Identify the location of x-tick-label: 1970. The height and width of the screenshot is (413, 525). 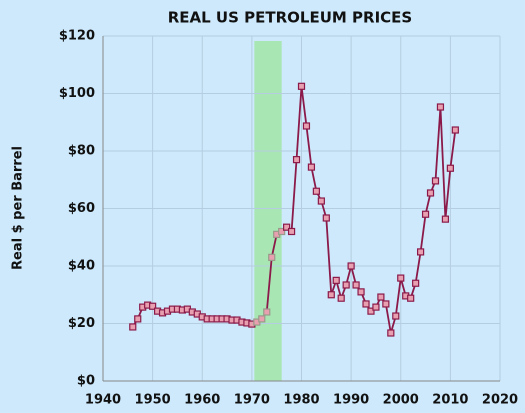
(252, 400).